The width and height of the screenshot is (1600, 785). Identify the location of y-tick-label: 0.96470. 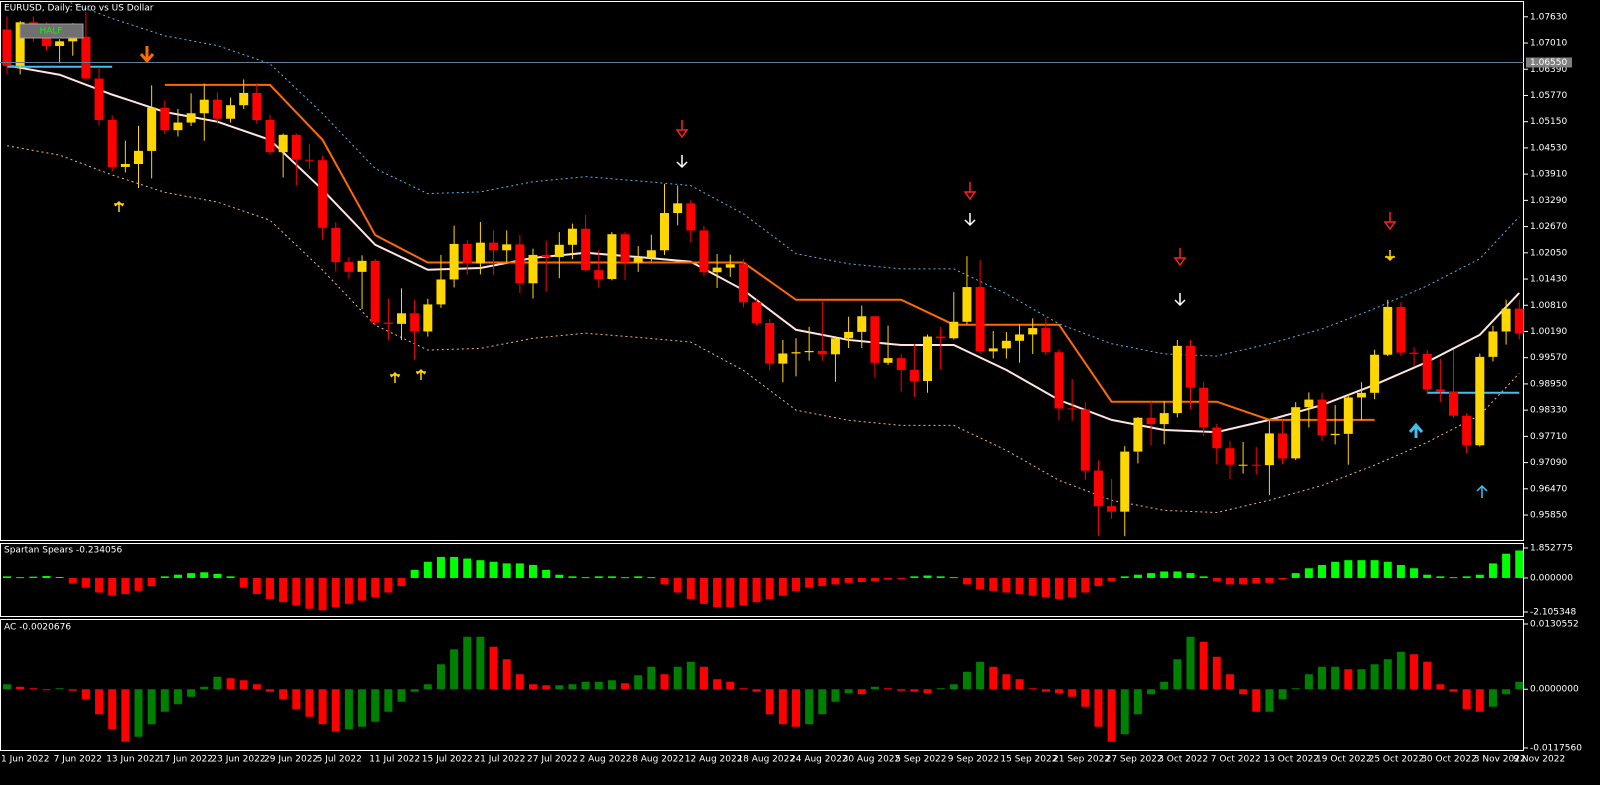
(1548, 489).